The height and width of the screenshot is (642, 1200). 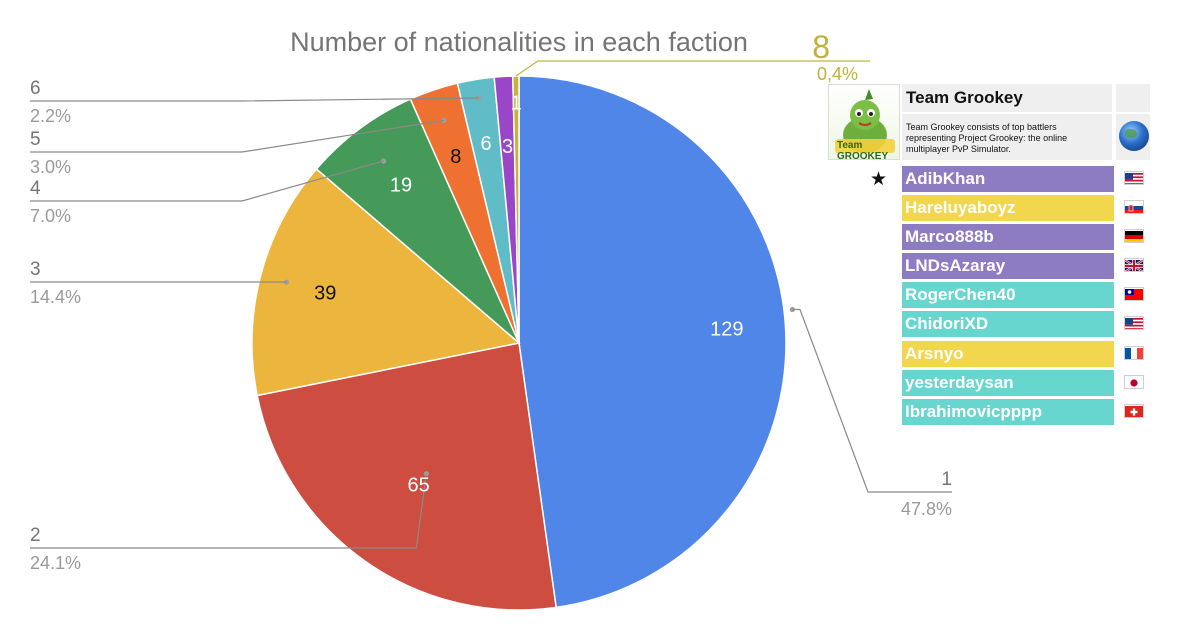 I want to click on team-logo-text: Team GROOKEY, so click(x=863, y=150).